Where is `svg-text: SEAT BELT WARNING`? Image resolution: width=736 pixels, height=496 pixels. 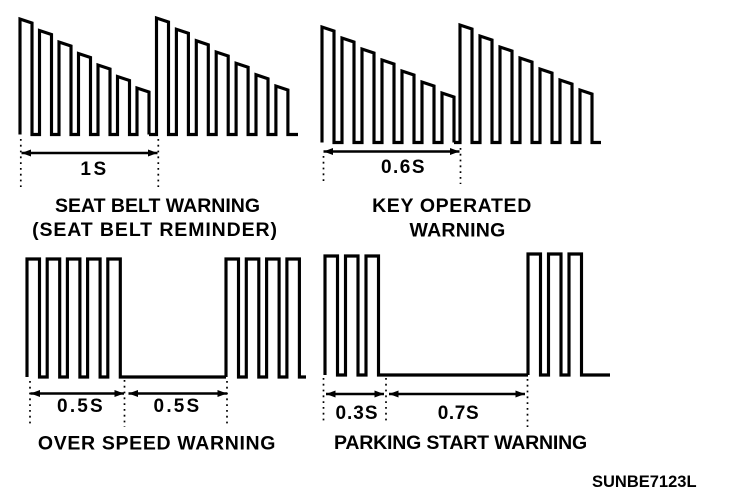 svg-text: SEAT BELT WARNING is located at coordinates (157, 206).